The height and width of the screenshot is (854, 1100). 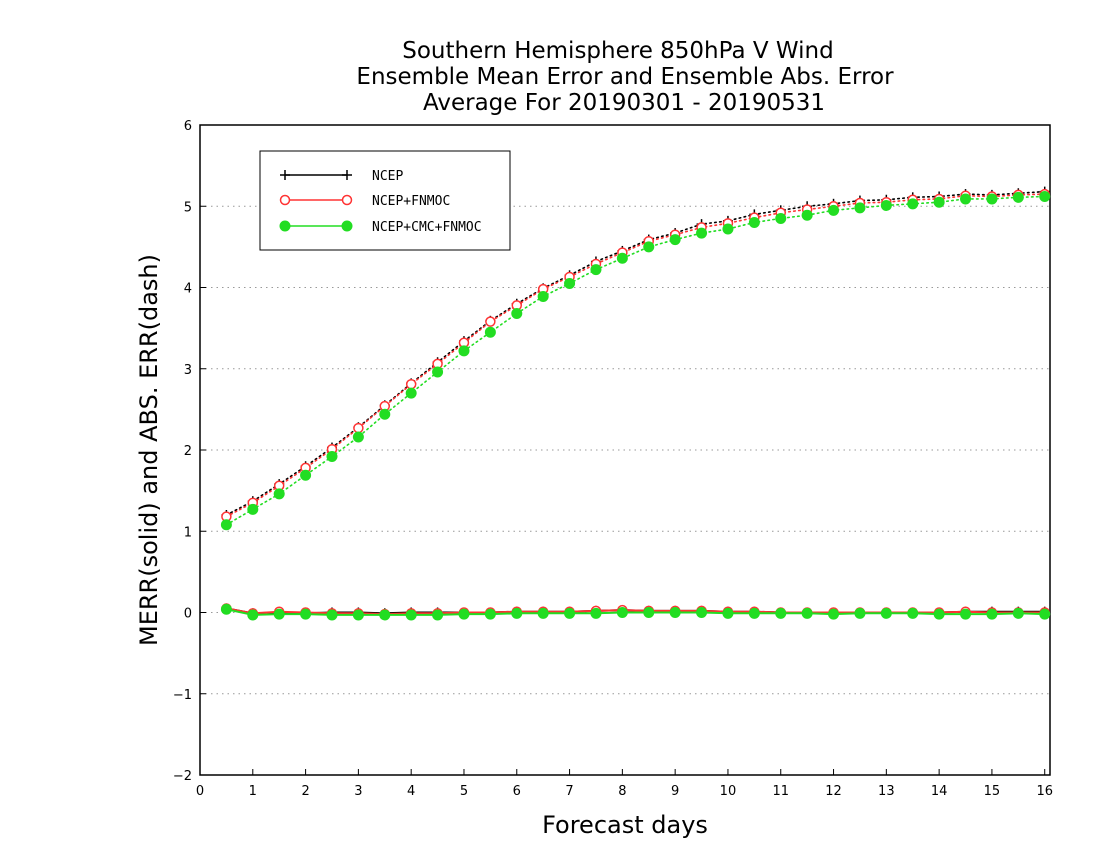 I want to click on y-tick-label: 1, so click(x=188, y=532).